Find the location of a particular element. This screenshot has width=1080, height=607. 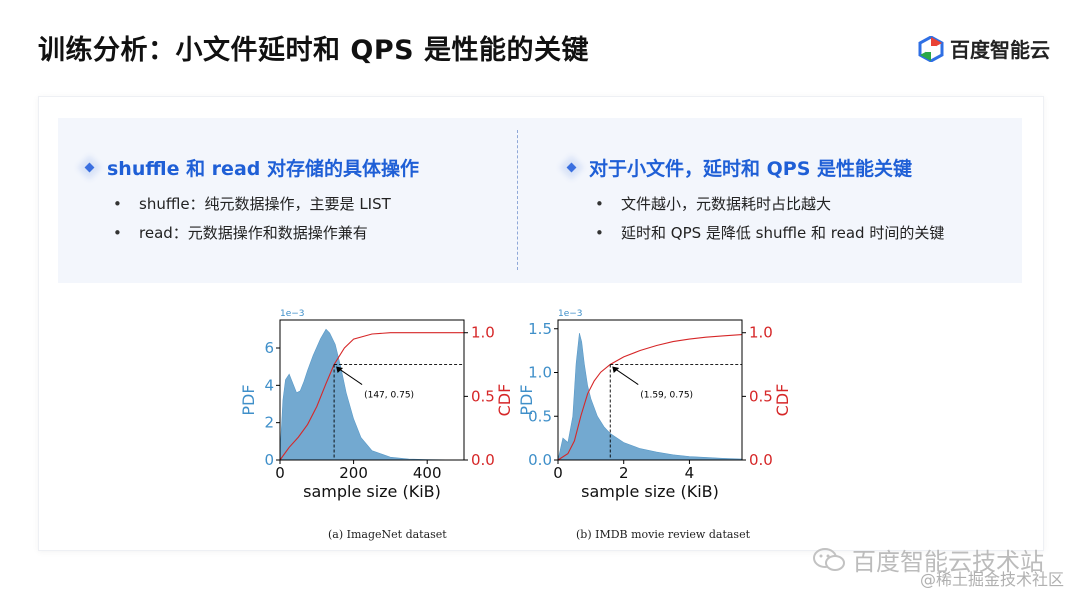

x-tick-label: 2 is located at coordinates (624, 473).